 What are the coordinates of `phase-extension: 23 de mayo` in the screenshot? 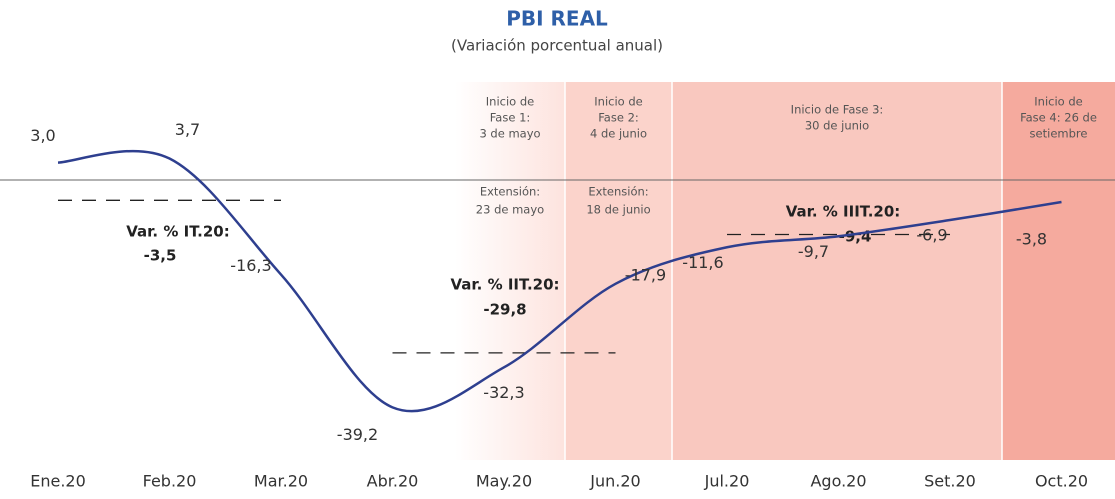 It's located at (510, 210).